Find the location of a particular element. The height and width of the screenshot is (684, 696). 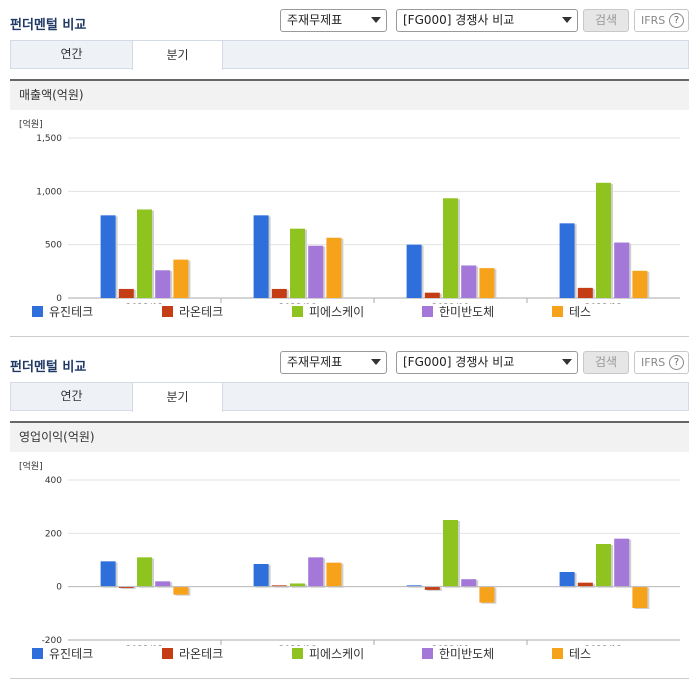

legend-item: 유진테크 is located at coordinates (62, 312).